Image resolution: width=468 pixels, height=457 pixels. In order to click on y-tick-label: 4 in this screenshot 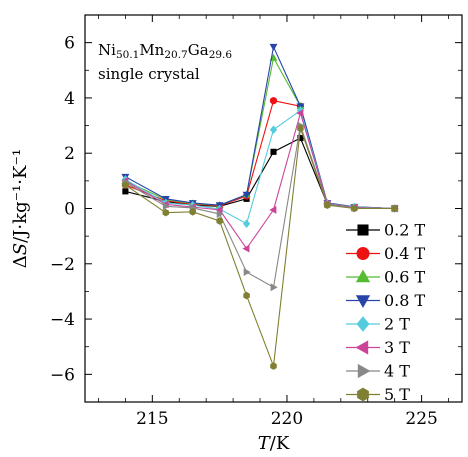, I will do `click(69, 99)`.